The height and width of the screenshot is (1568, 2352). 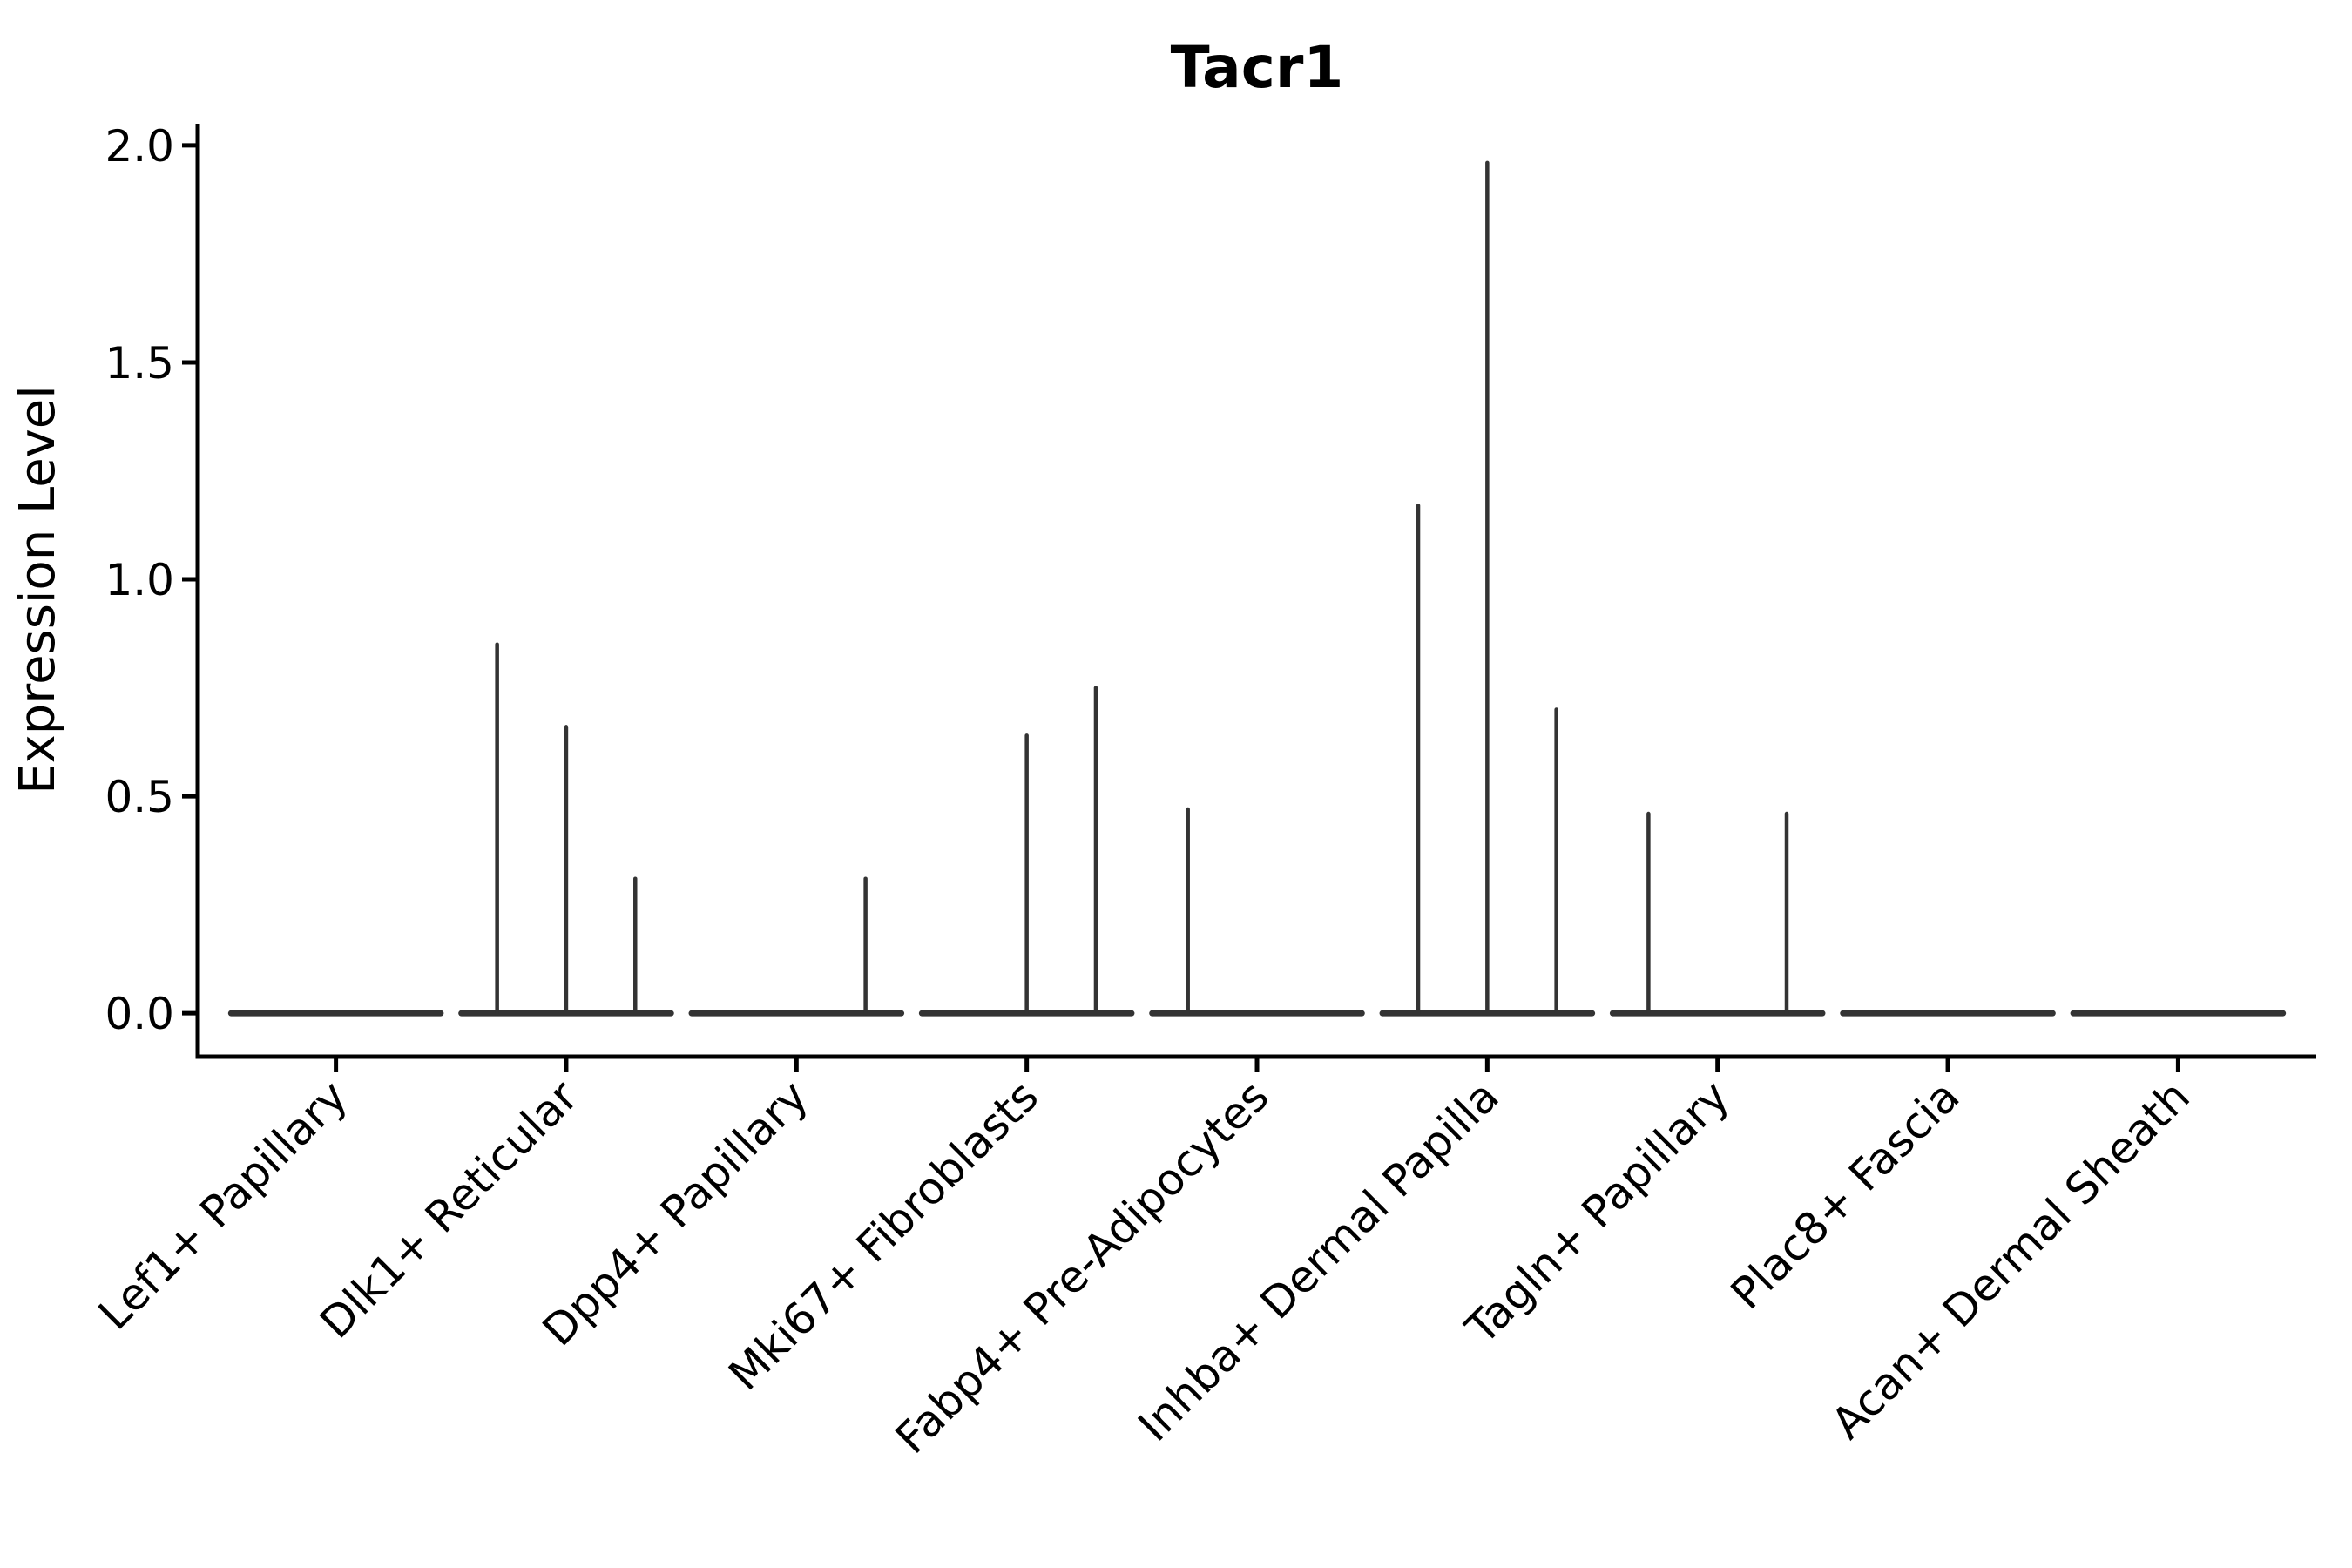 What do you see at coordinates (139, 146) in the screenshot?
I see `y-tick-label: 2.0` at bounding box center [139, 146].